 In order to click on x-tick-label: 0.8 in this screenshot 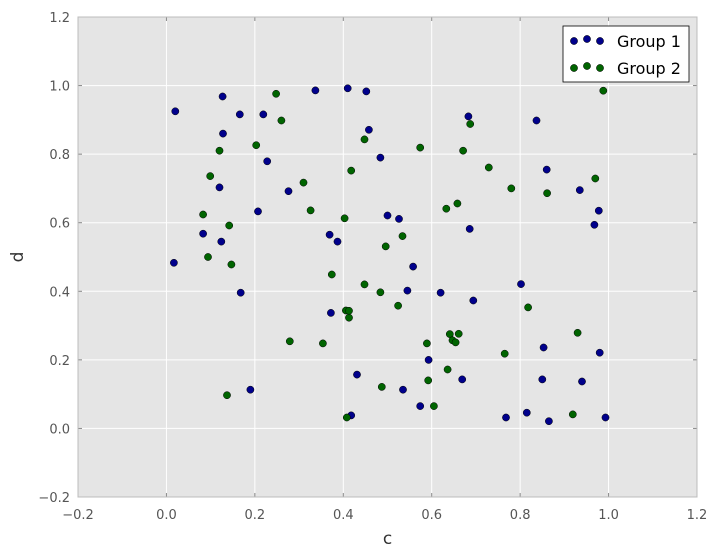, I will do `click(520, 515)`.